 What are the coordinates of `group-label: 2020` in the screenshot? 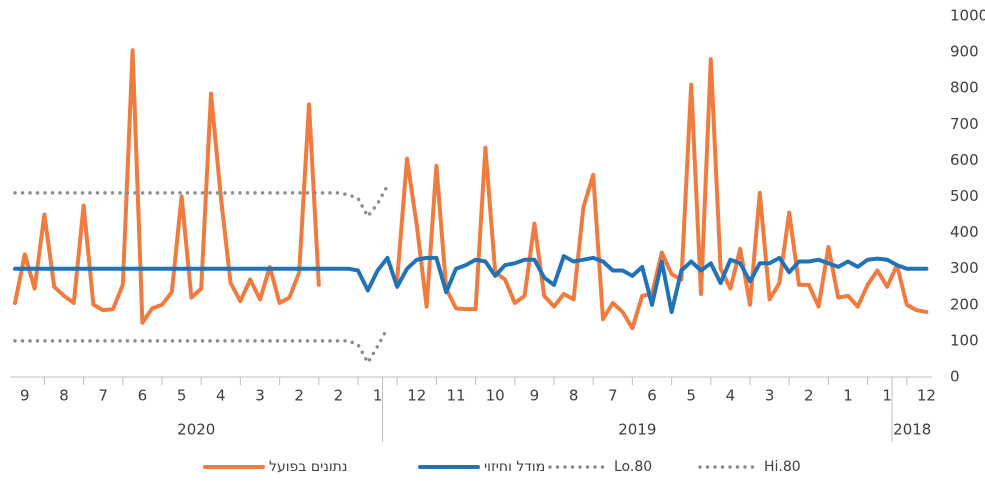 It's located at (196, 430).